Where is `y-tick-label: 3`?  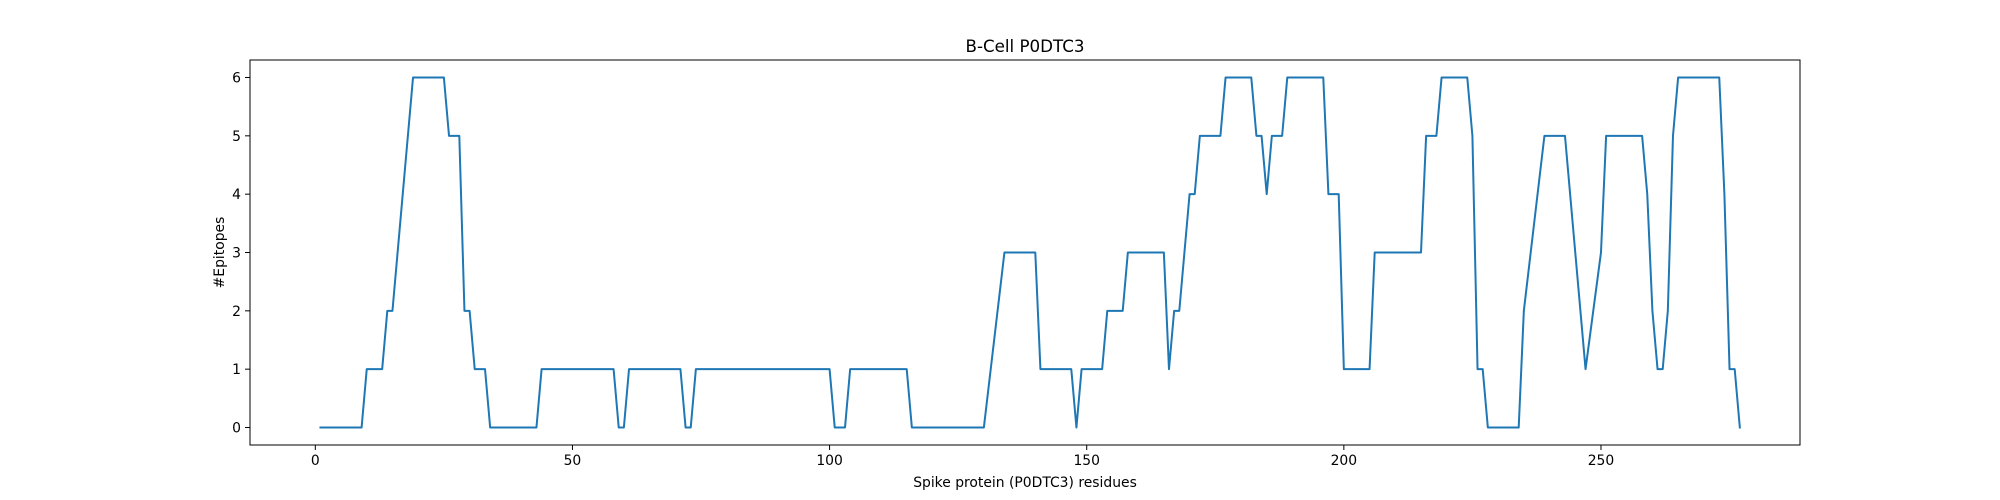 y-tick-label: 3 is located at coordinates (236, 254).